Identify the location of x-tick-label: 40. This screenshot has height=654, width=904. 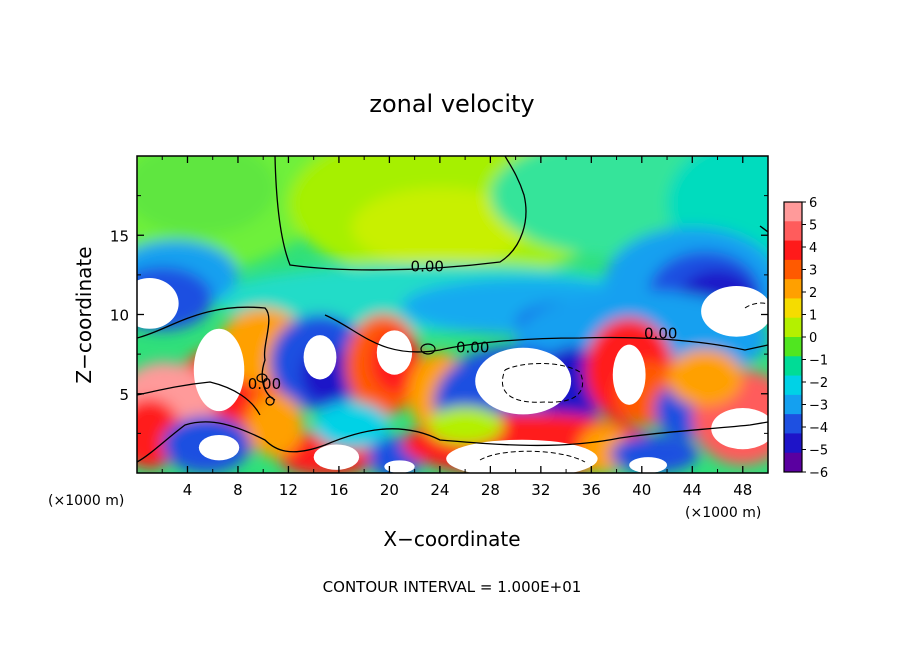
(641, 490).